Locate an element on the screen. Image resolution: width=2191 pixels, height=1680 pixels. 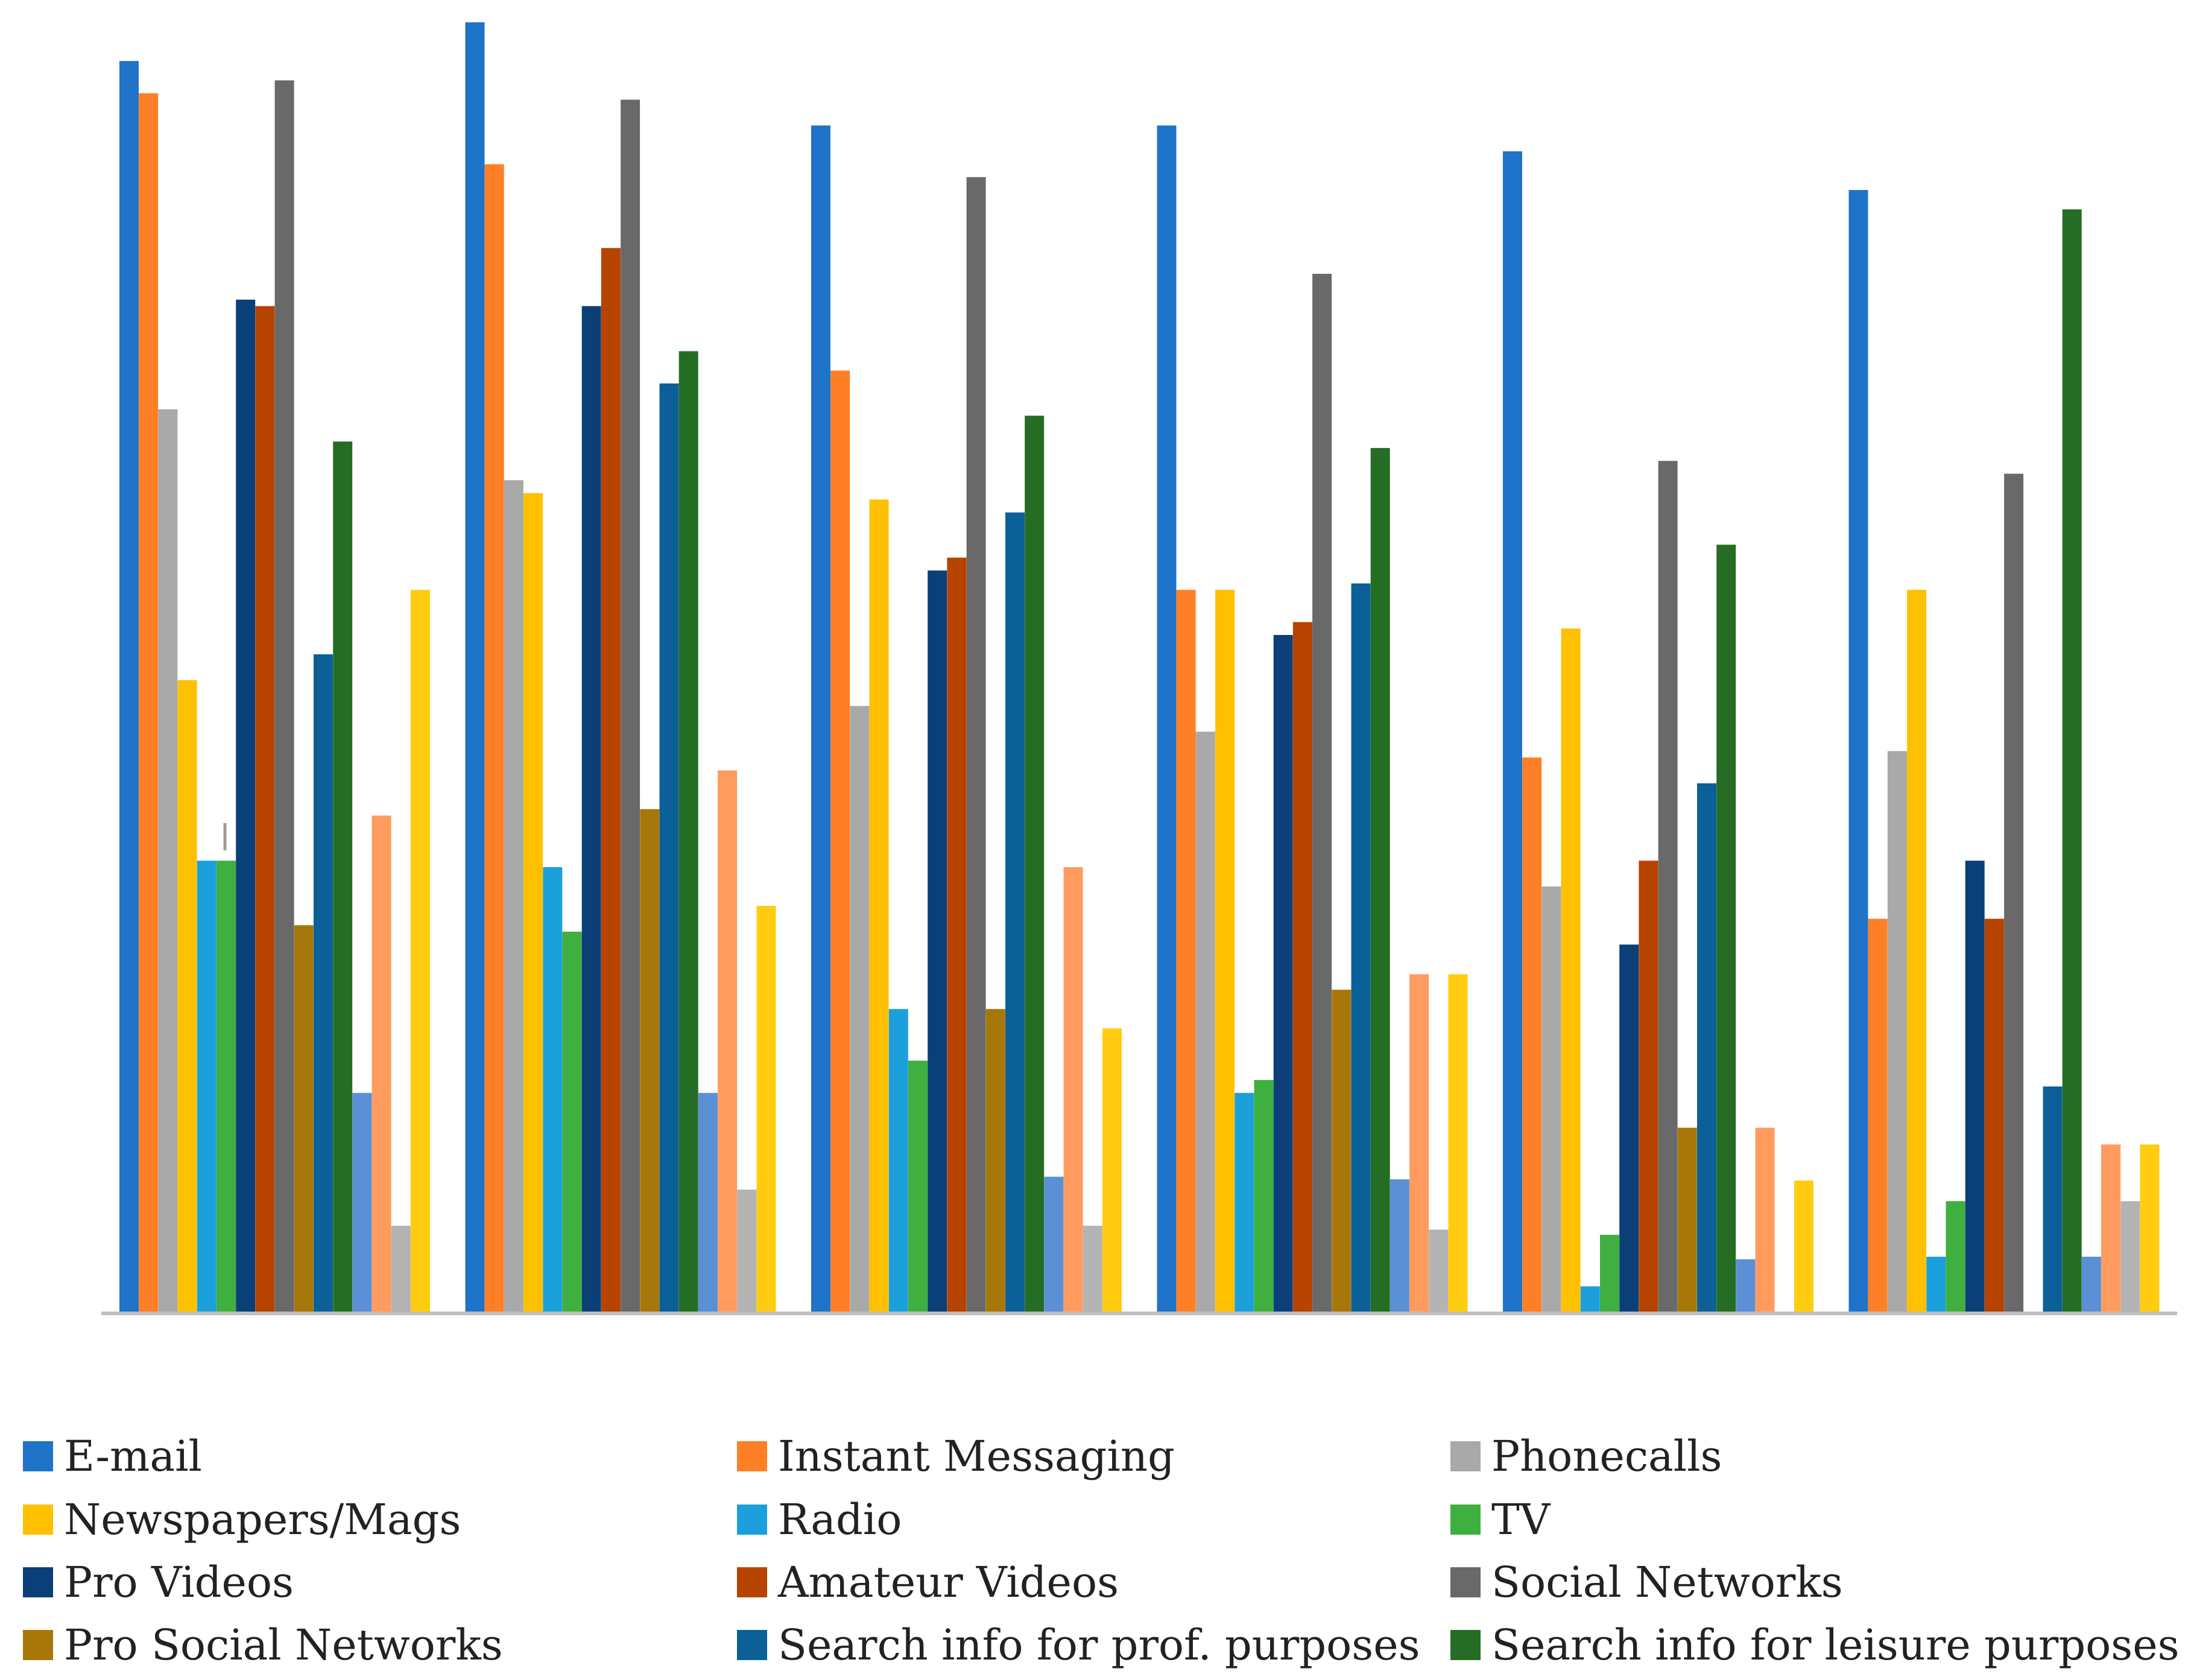
legend-swatch-newspapers-mags is located at coordinates (38, 1520).